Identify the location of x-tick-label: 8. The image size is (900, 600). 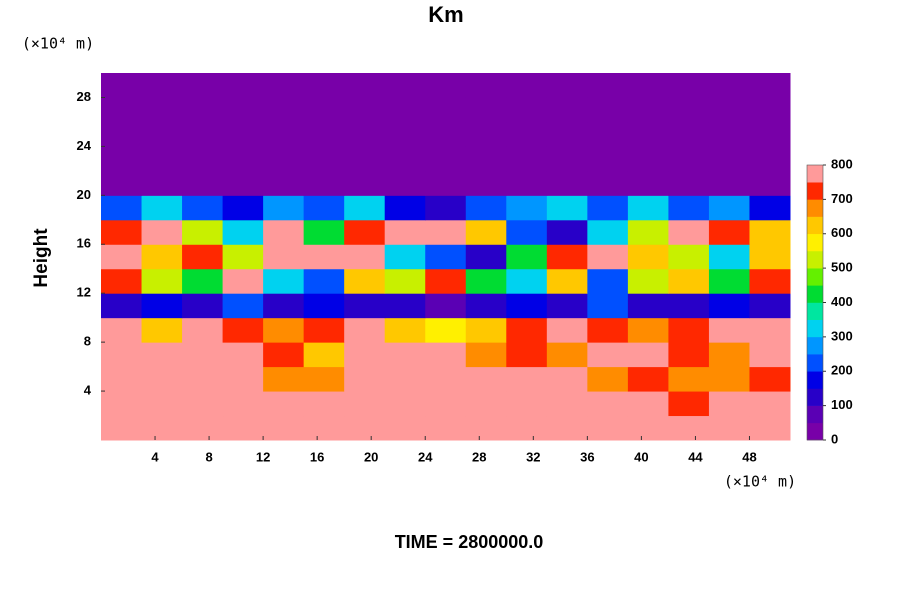
(208, 456).